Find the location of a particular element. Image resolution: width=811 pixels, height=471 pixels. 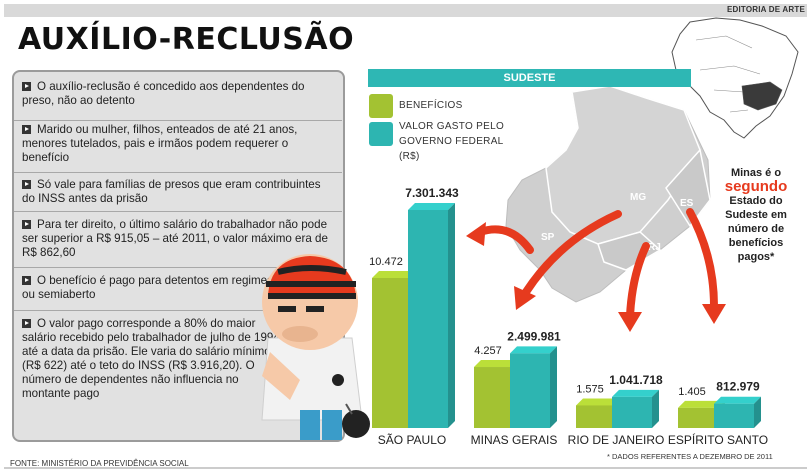

arrow-head-sp is located at coordinates (476, 234).